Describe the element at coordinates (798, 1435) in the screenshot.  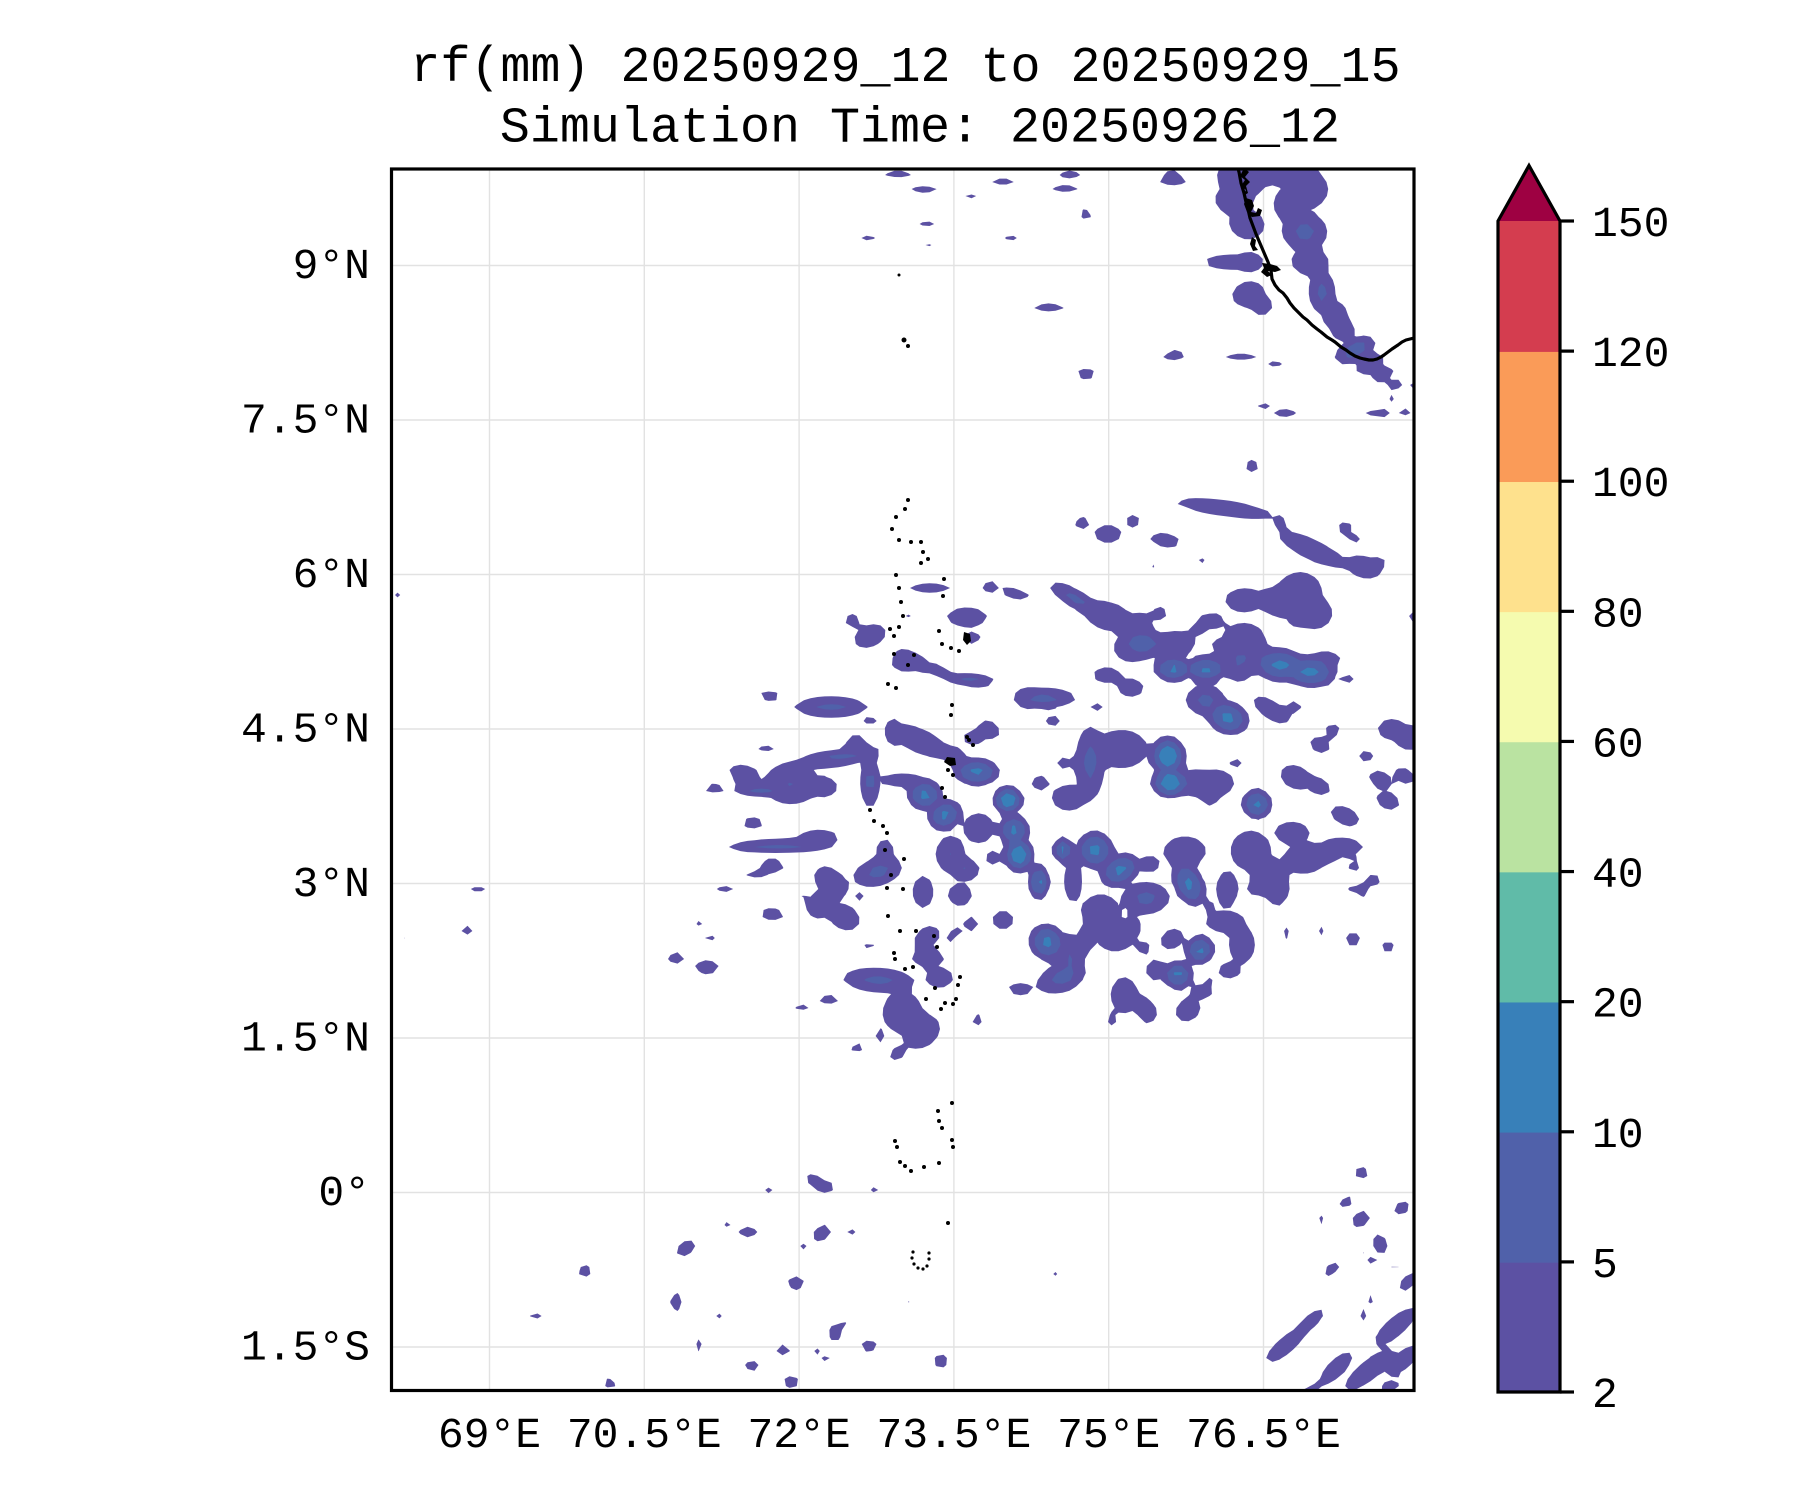
I see `svg-text: 72°E` at that location.